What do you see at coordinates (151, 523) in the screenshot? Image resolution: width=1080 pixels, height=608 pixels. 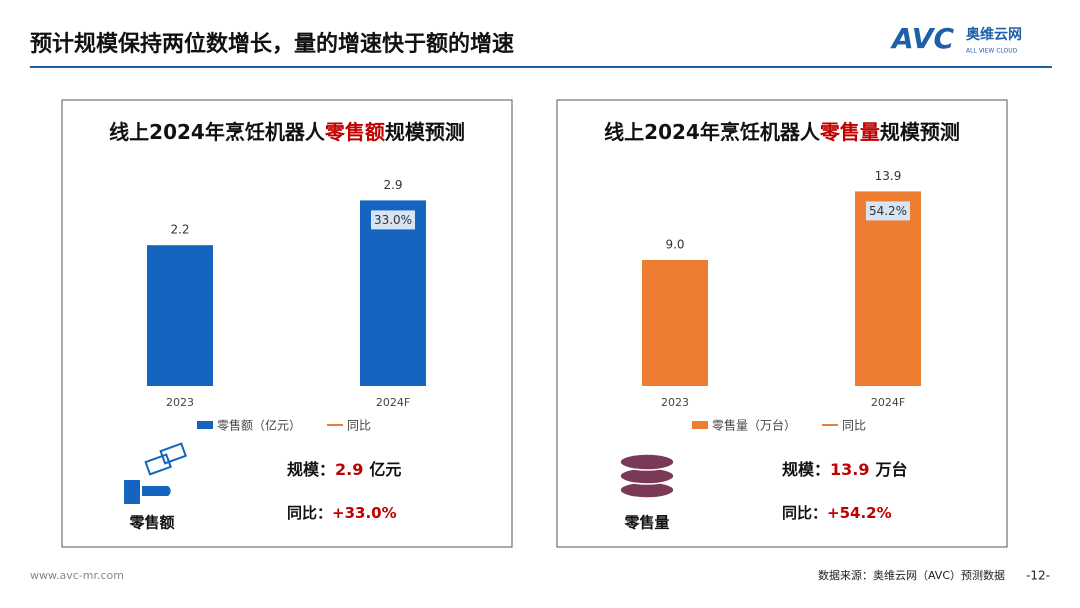 I see `icon-label: 零售额` at bounding box center [151, 523].